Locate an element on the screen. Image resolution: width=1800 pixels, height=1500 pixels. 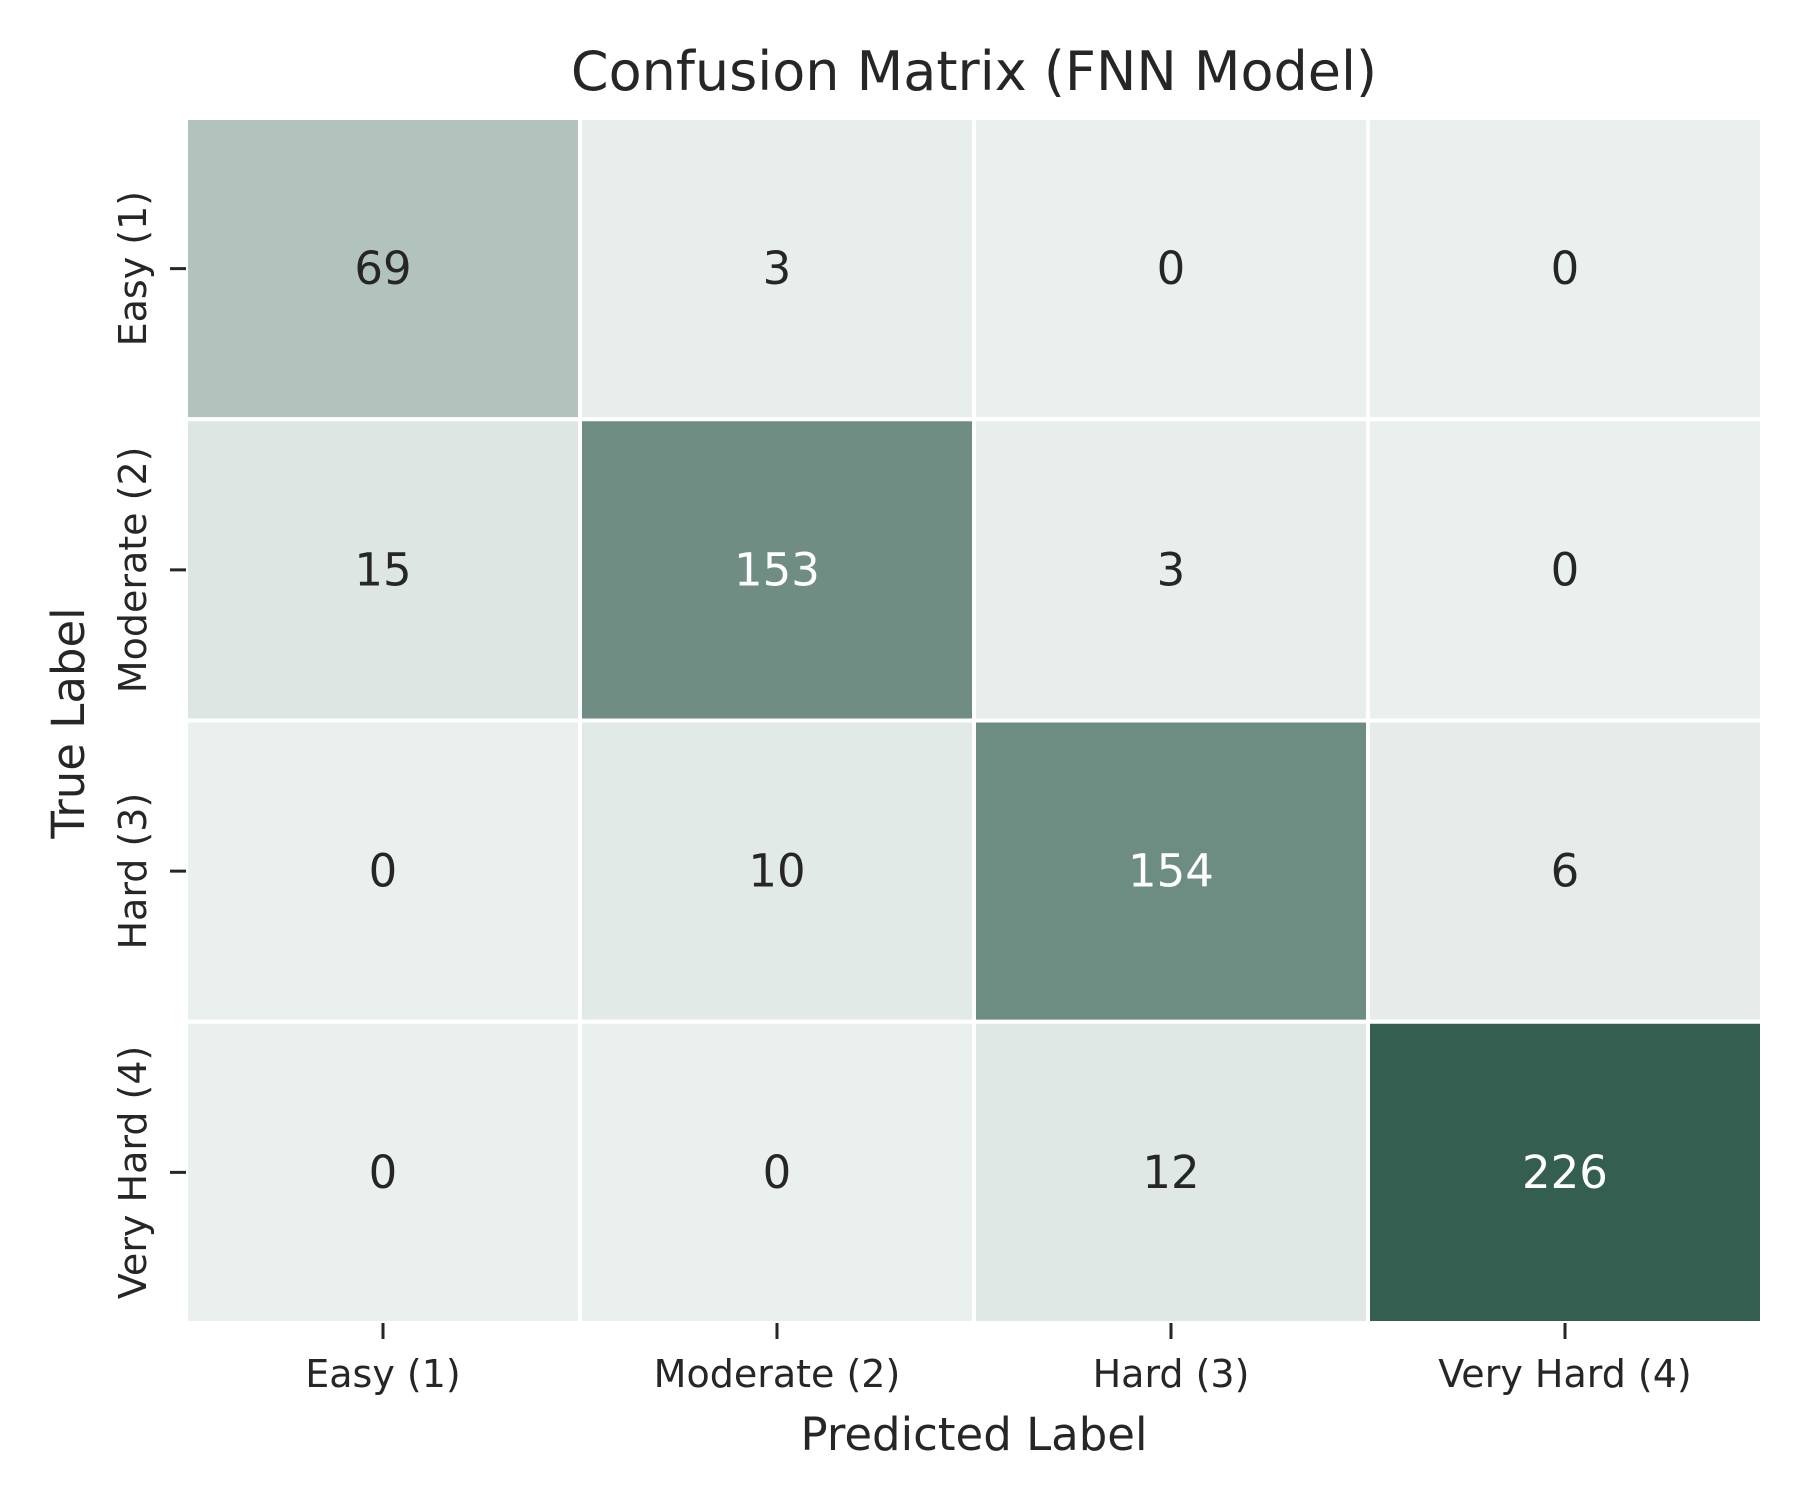
x-tick-label-hard-3: Hard (3) is located at coordinates (1171, 1374).